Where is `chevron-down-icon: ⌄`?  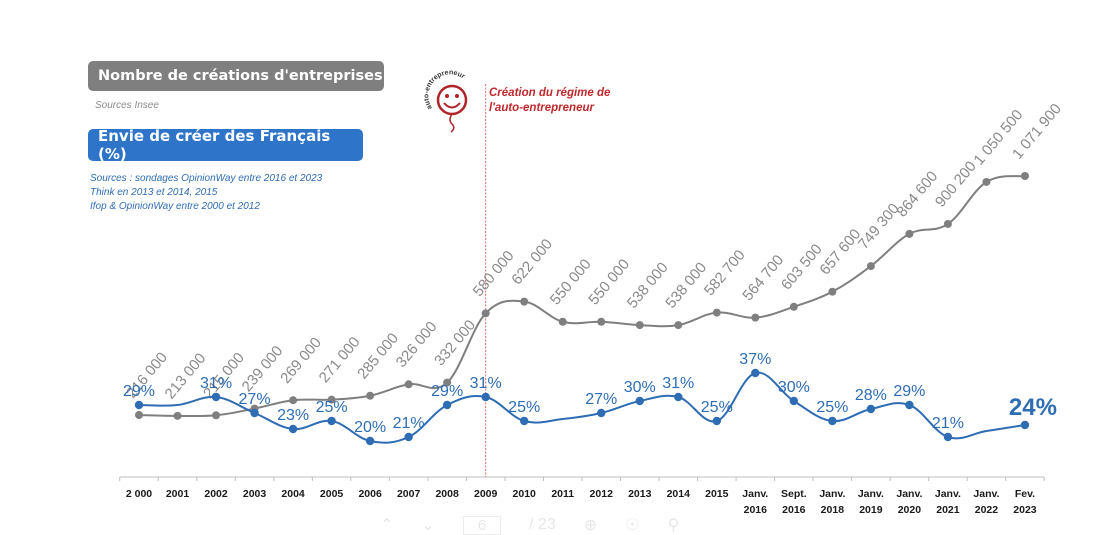 chevron-down-icon: ⌄ is located at coordinates (428, 525).